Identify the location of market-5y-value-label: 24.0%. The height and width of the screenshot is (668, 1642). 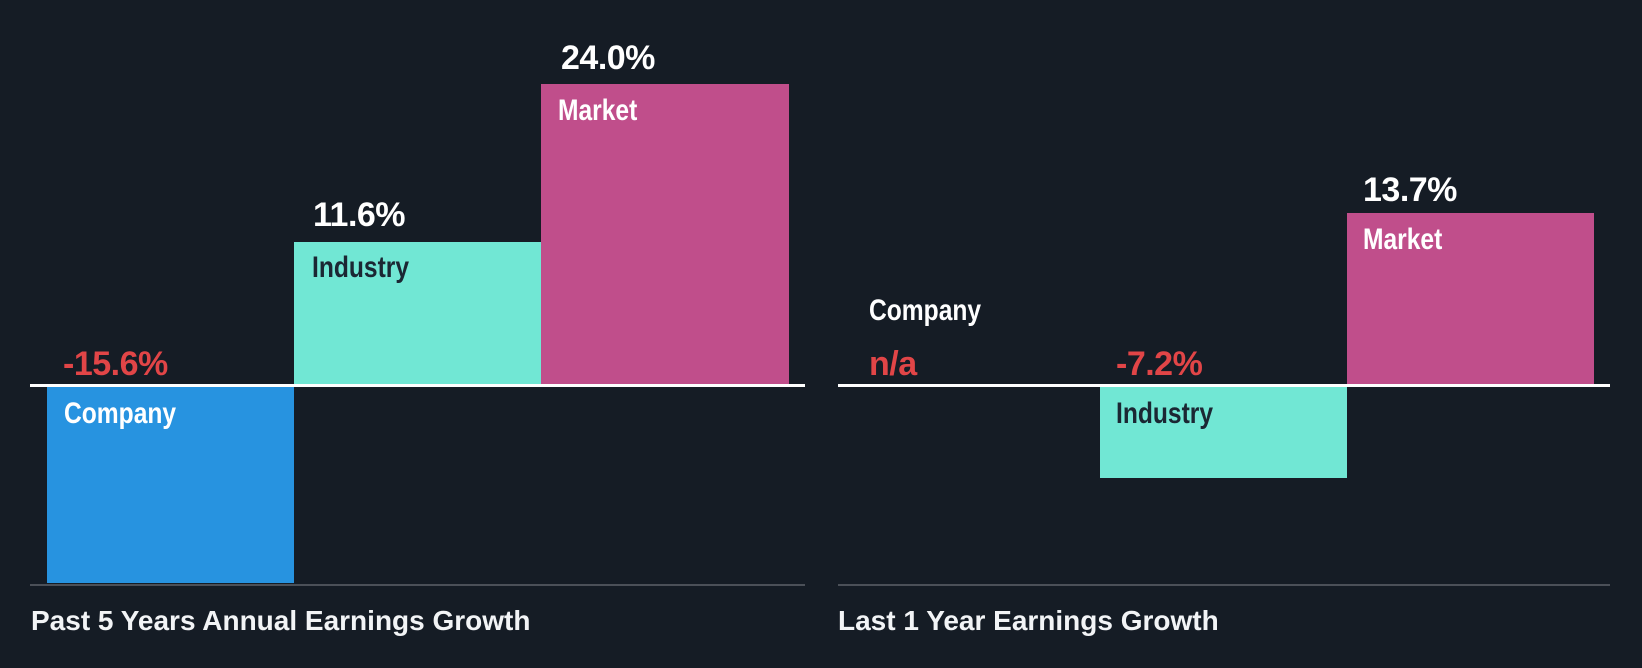
(608, 58).